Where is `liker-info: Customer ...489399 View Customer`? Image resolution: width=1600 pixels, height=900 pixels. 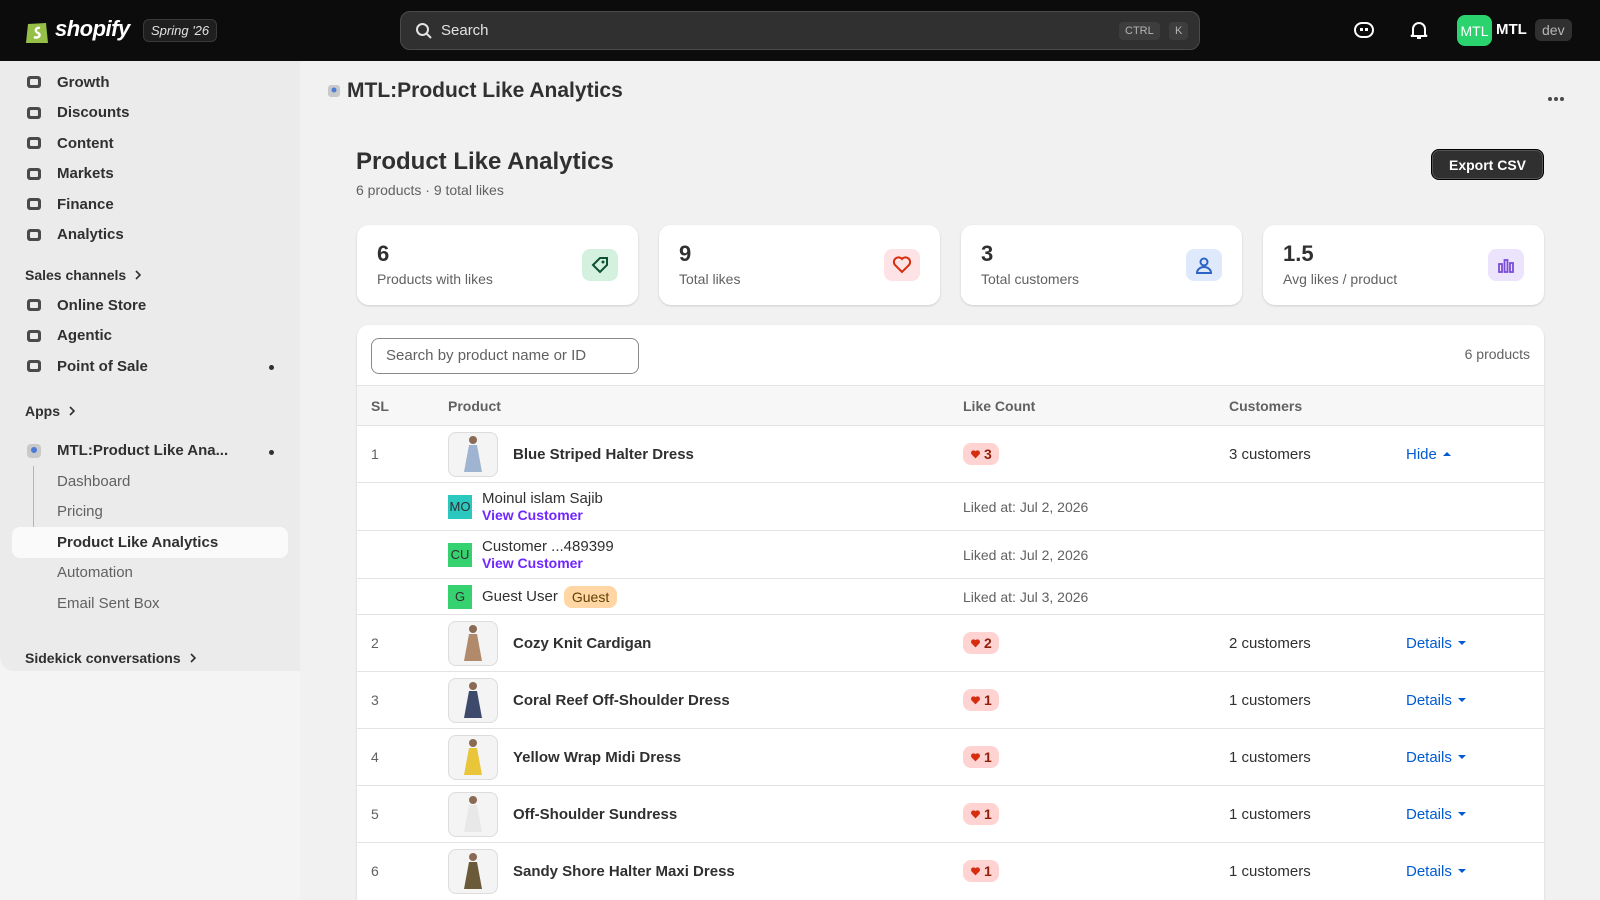
liker-info: Customer ...489399 View Customer is located at coordinates (548, 555).